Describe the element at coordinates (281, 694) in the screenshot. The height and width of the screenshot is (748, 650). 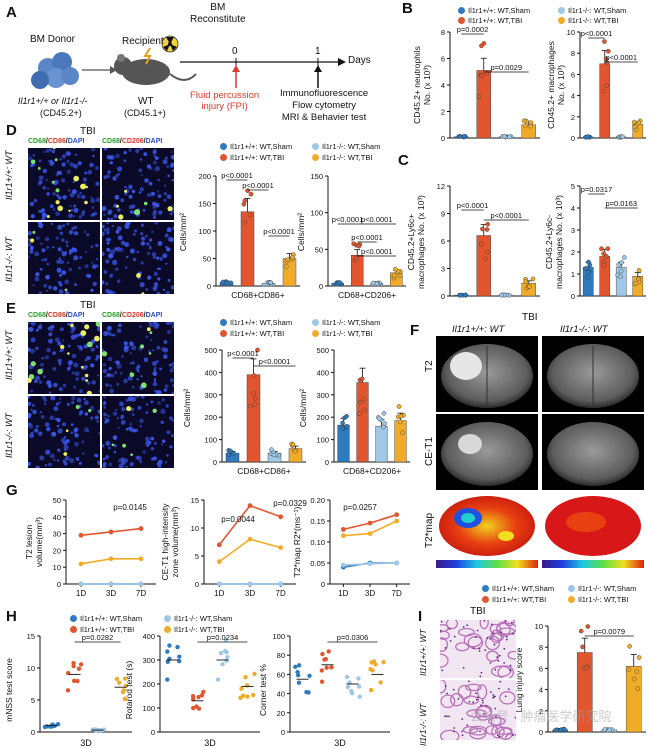
I see `h-corner-ytick-label: 40` at that location.